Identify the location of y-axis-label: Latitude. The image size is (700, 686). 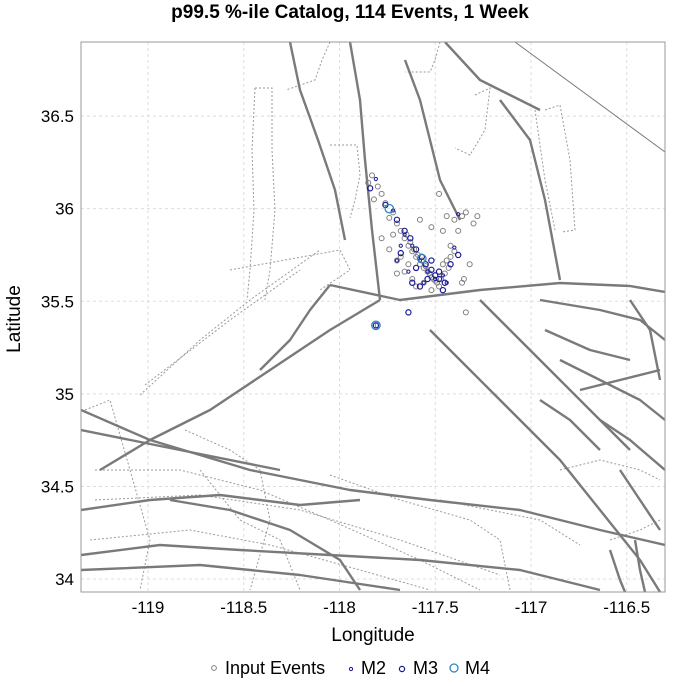
(14, 319).